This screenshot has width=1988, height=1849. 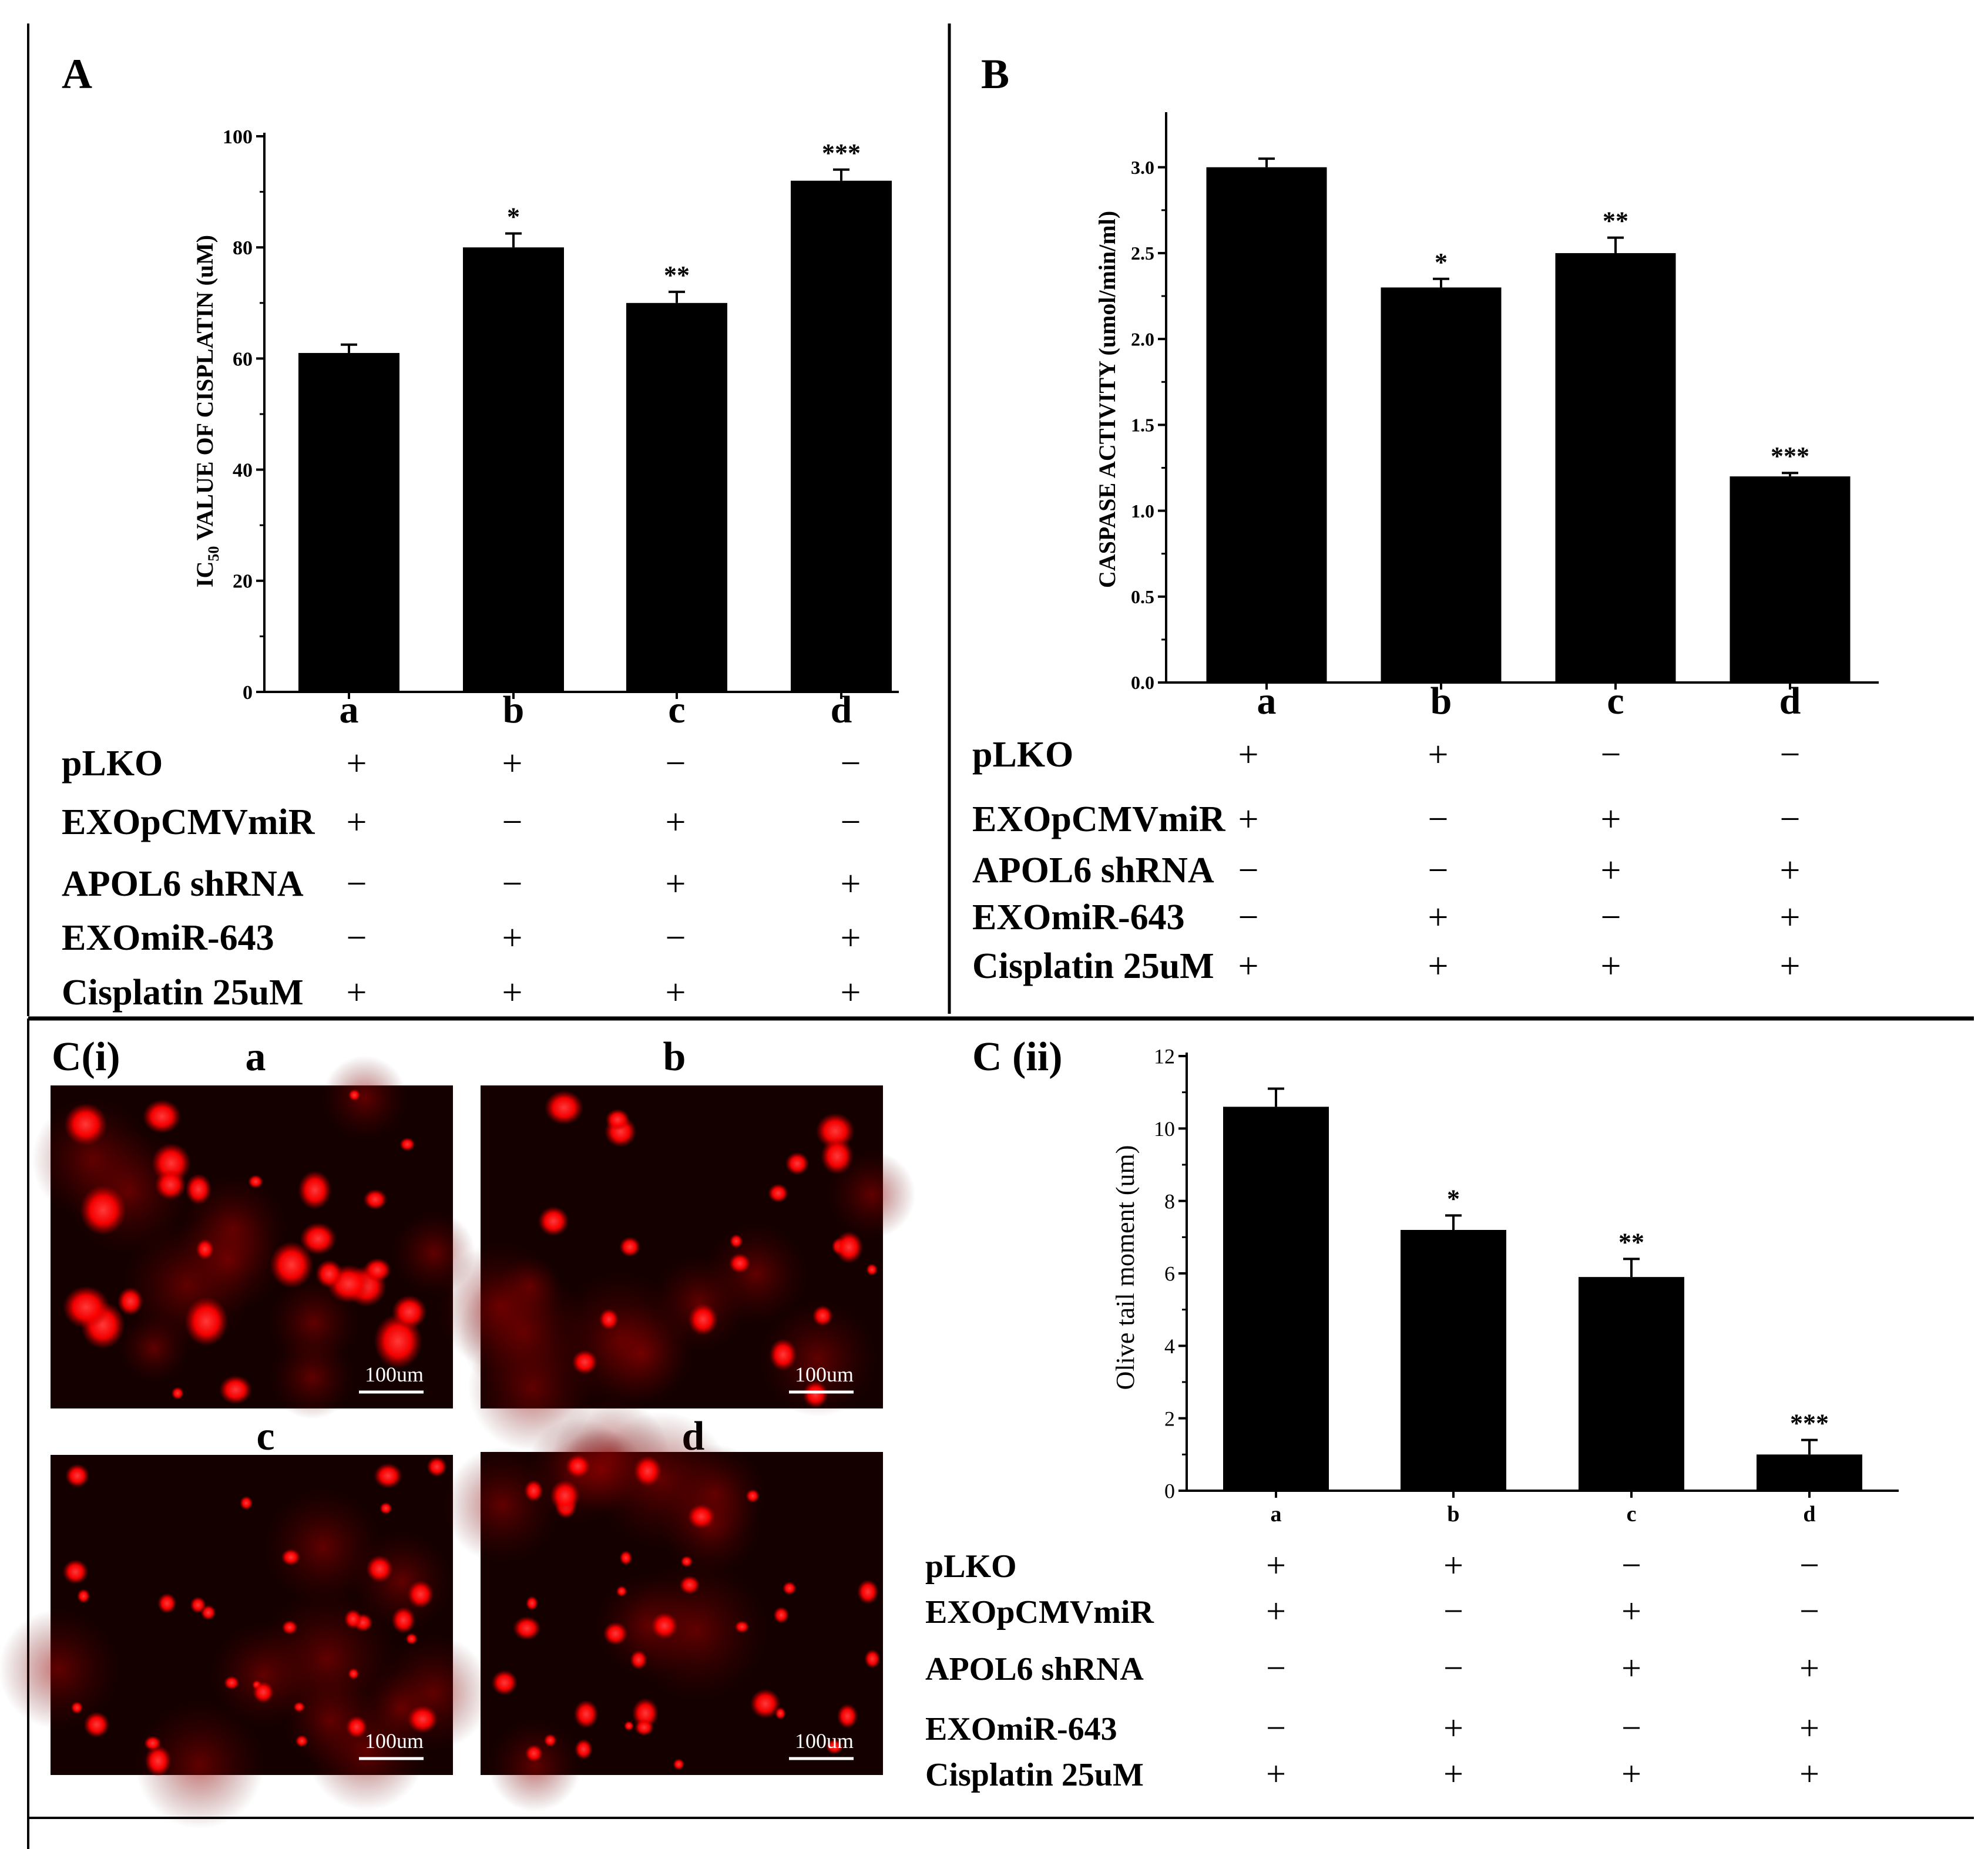 What do you see at coordinates (1142, 426) in the screenshot?
I see `chart-b-ytick-label: 1.5` at bounding box center [1142, 426].